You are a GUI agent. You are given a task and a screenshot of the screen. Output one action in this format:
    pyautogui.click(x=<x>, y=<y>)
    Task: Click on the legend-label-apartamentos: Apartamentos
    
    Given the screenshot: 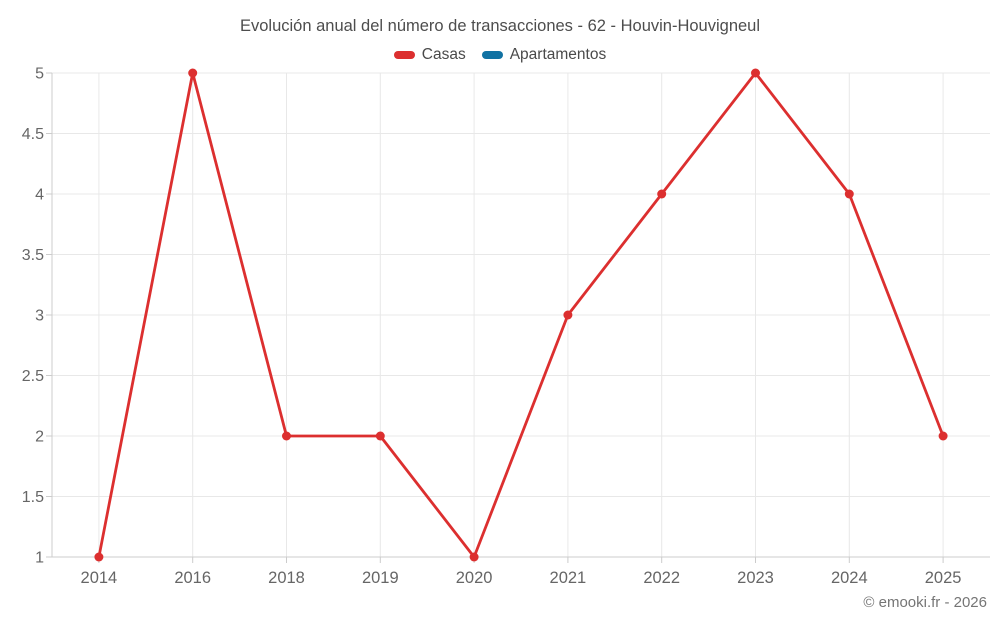 What is the action you would take?
    pyautogui.click(x=558, y=54)
    